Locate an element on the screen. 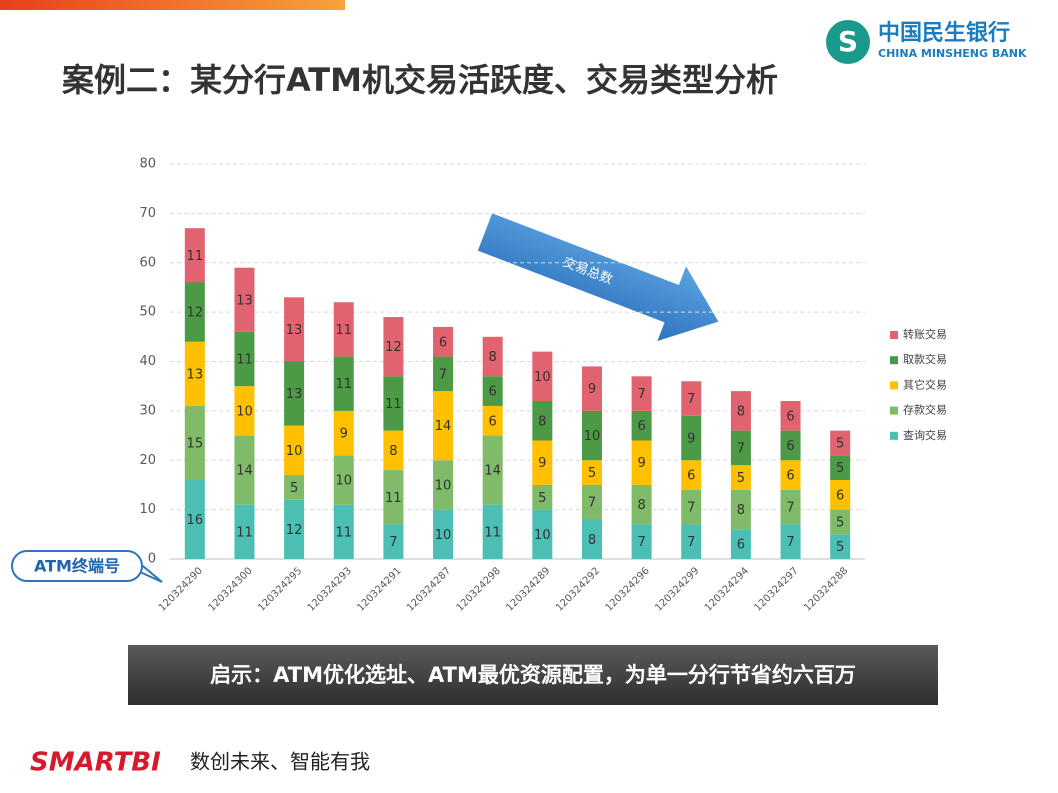 The width and height of the screenshot is (1058, 793). logo-en: CHINA MINSHENG BANK is located at coordinates (952, 53).